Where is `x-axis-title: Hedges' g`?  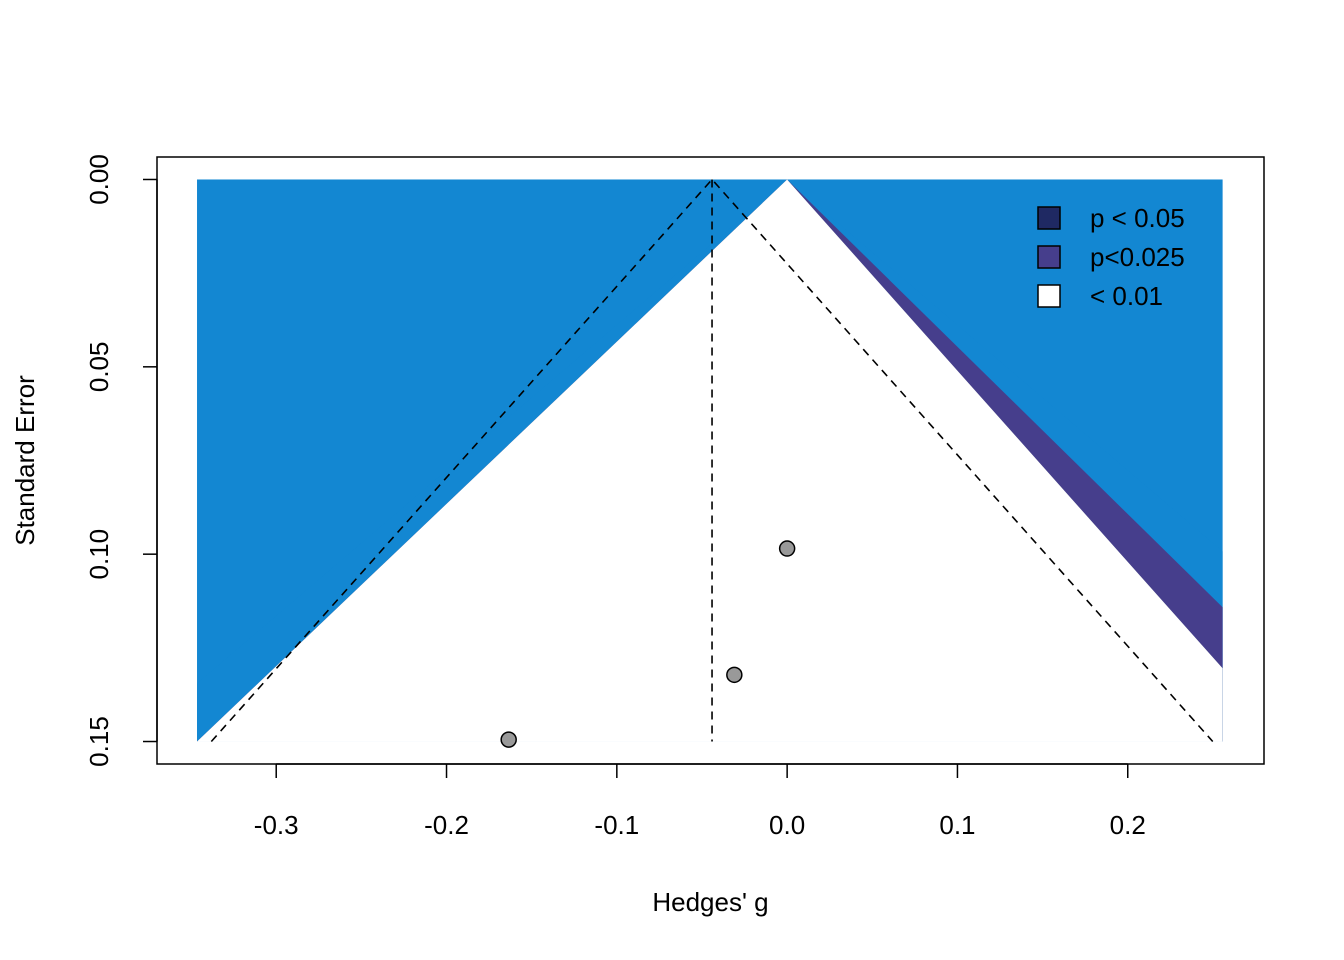
x-axis-title: Hedges' g is located at coordinates (710, 902).